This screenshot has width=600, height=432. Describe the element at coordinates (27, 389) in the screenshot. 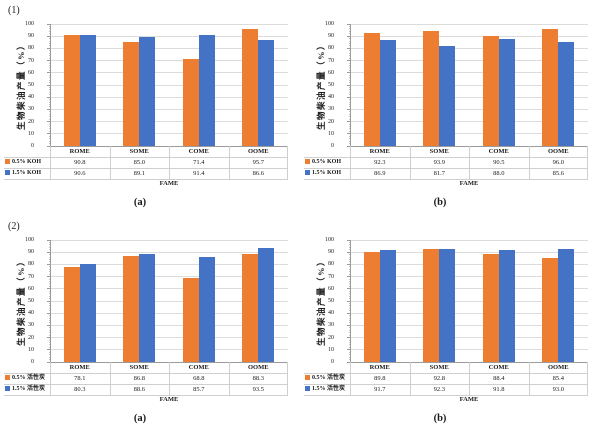

I see `legend-item: 1.5% 活性炭` at that location.